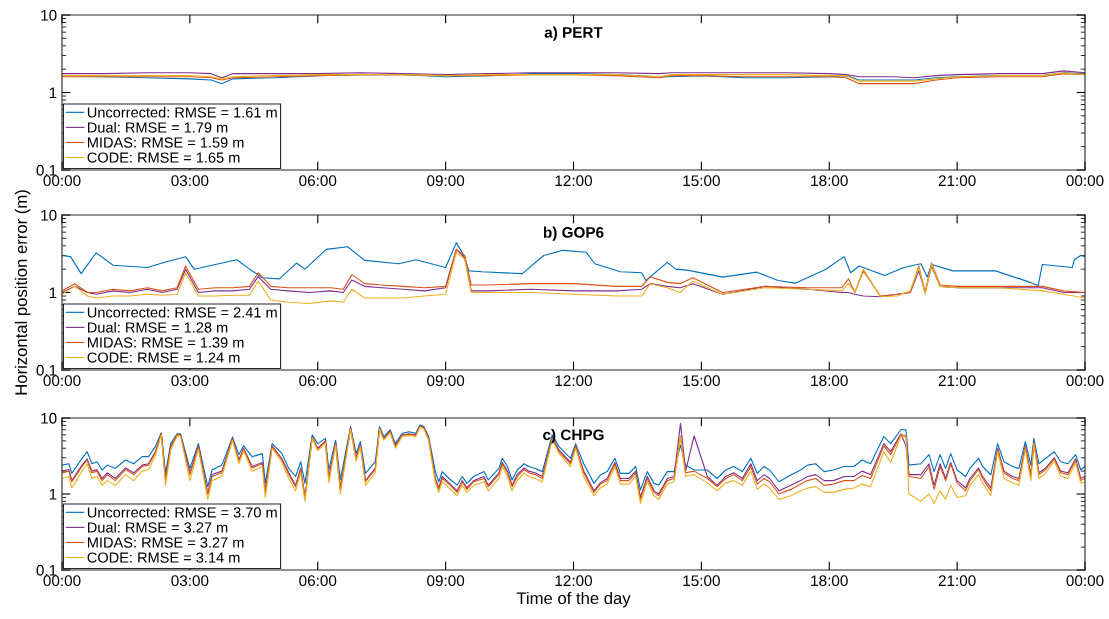 The height and width of the screenshot is (619, 1109). Describe the element at coordinates (573, 436) in the screenshot. I see `text: c) CHPG` at that location.